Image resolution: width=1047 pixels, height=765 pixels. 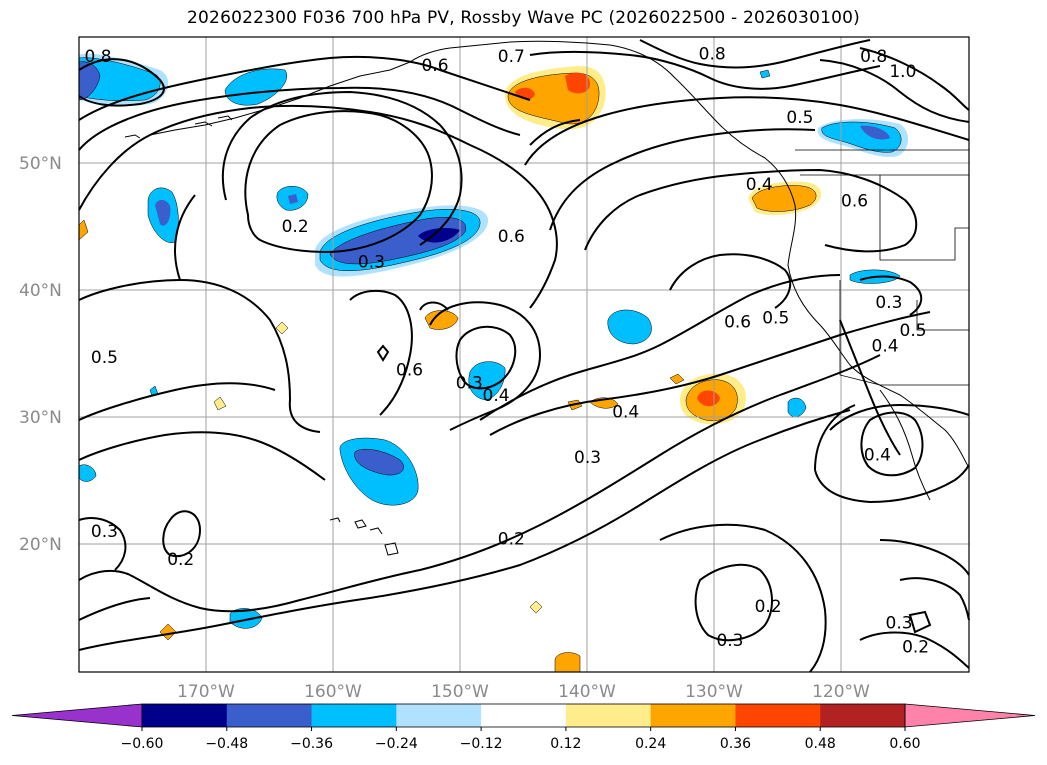 I want to click on lat-label-50n: 50°N, so click(x=40, y=164).